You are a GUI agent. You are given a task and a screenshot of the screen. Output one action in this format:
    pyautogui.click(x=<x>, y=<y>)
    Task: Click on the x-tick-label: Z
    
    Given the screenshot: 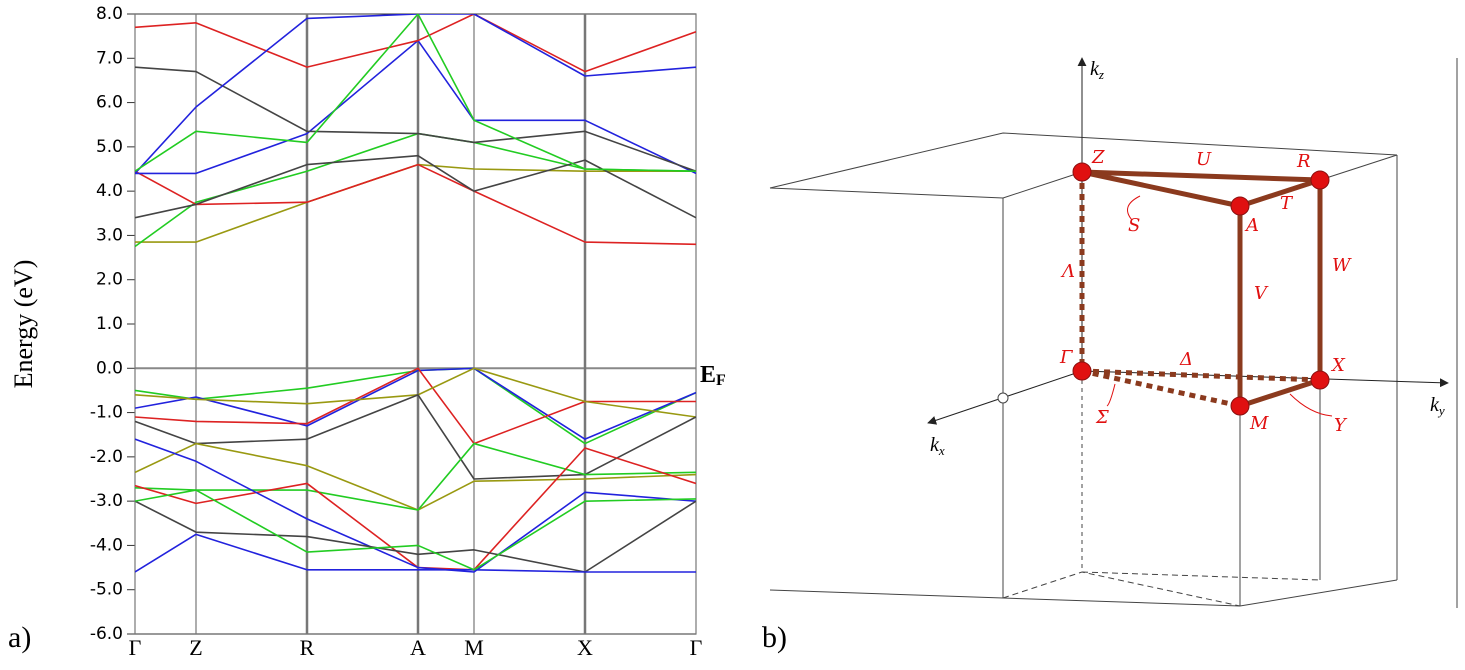 What is the action you would take?
    pyautogui.click(x=195, y=647)
    